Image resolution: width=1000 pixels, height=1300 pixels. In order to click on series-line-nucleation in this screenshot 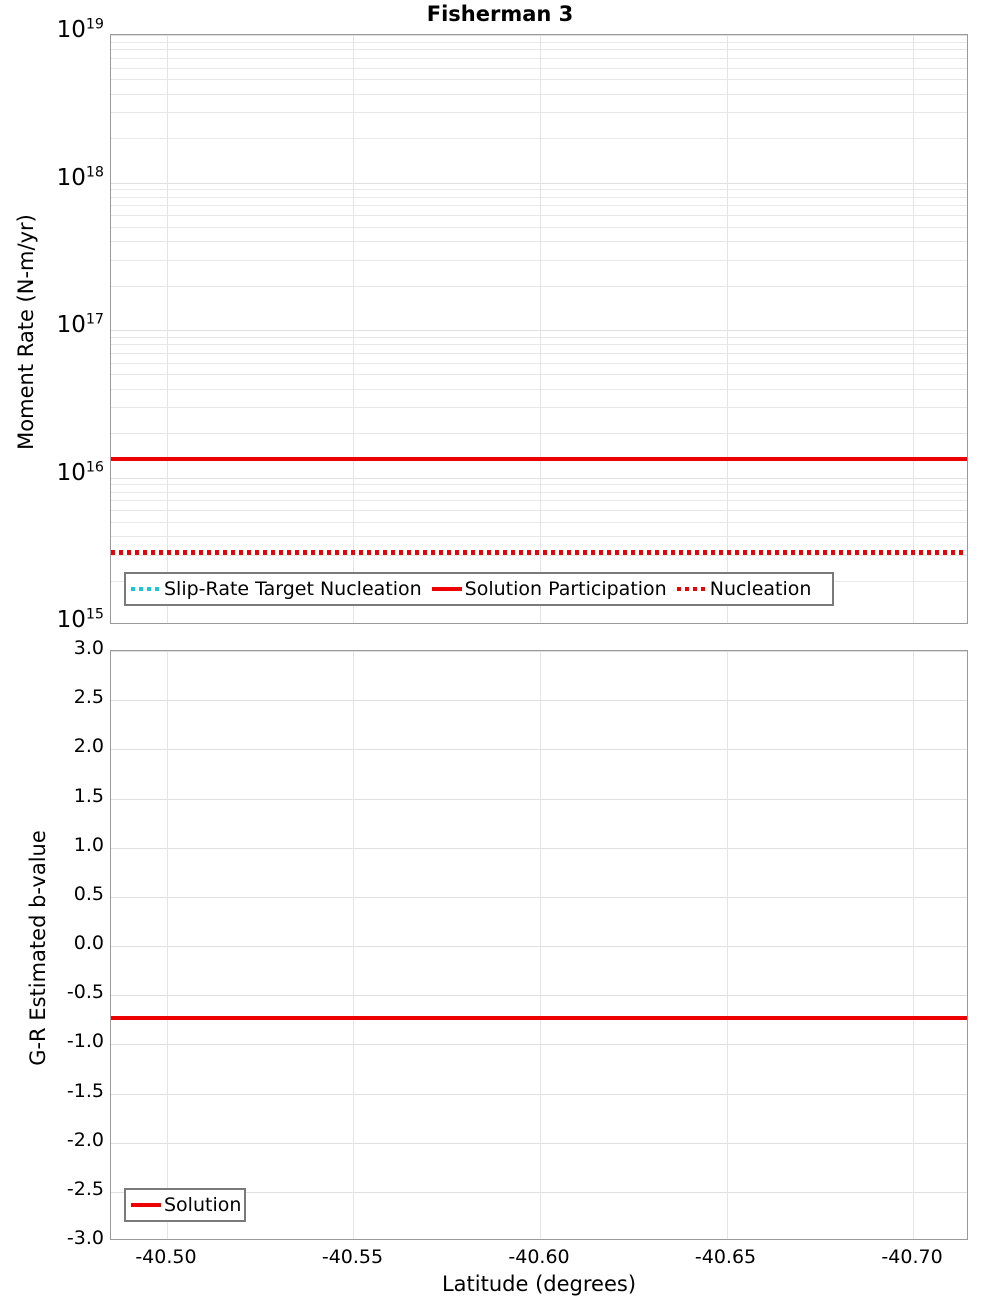, I will do `click(539, 553)`.